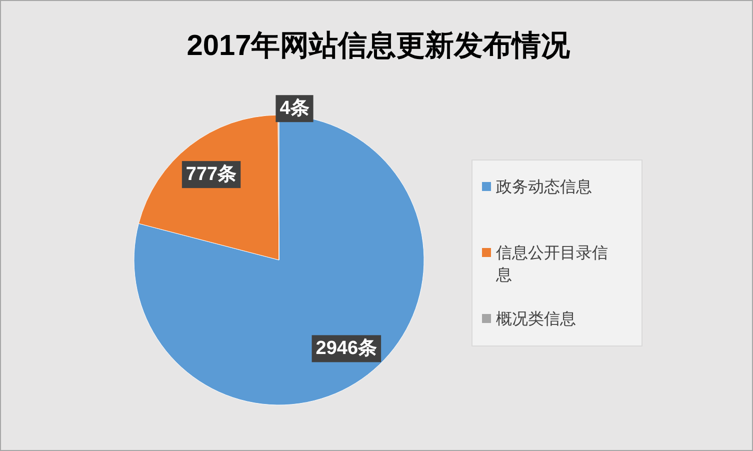 The width and height of the screenshot is (753, 451). What do you see at coordinates (211, 175) in the screenshot?
I see `data-label: 777条` at bounding box center [211, 175].